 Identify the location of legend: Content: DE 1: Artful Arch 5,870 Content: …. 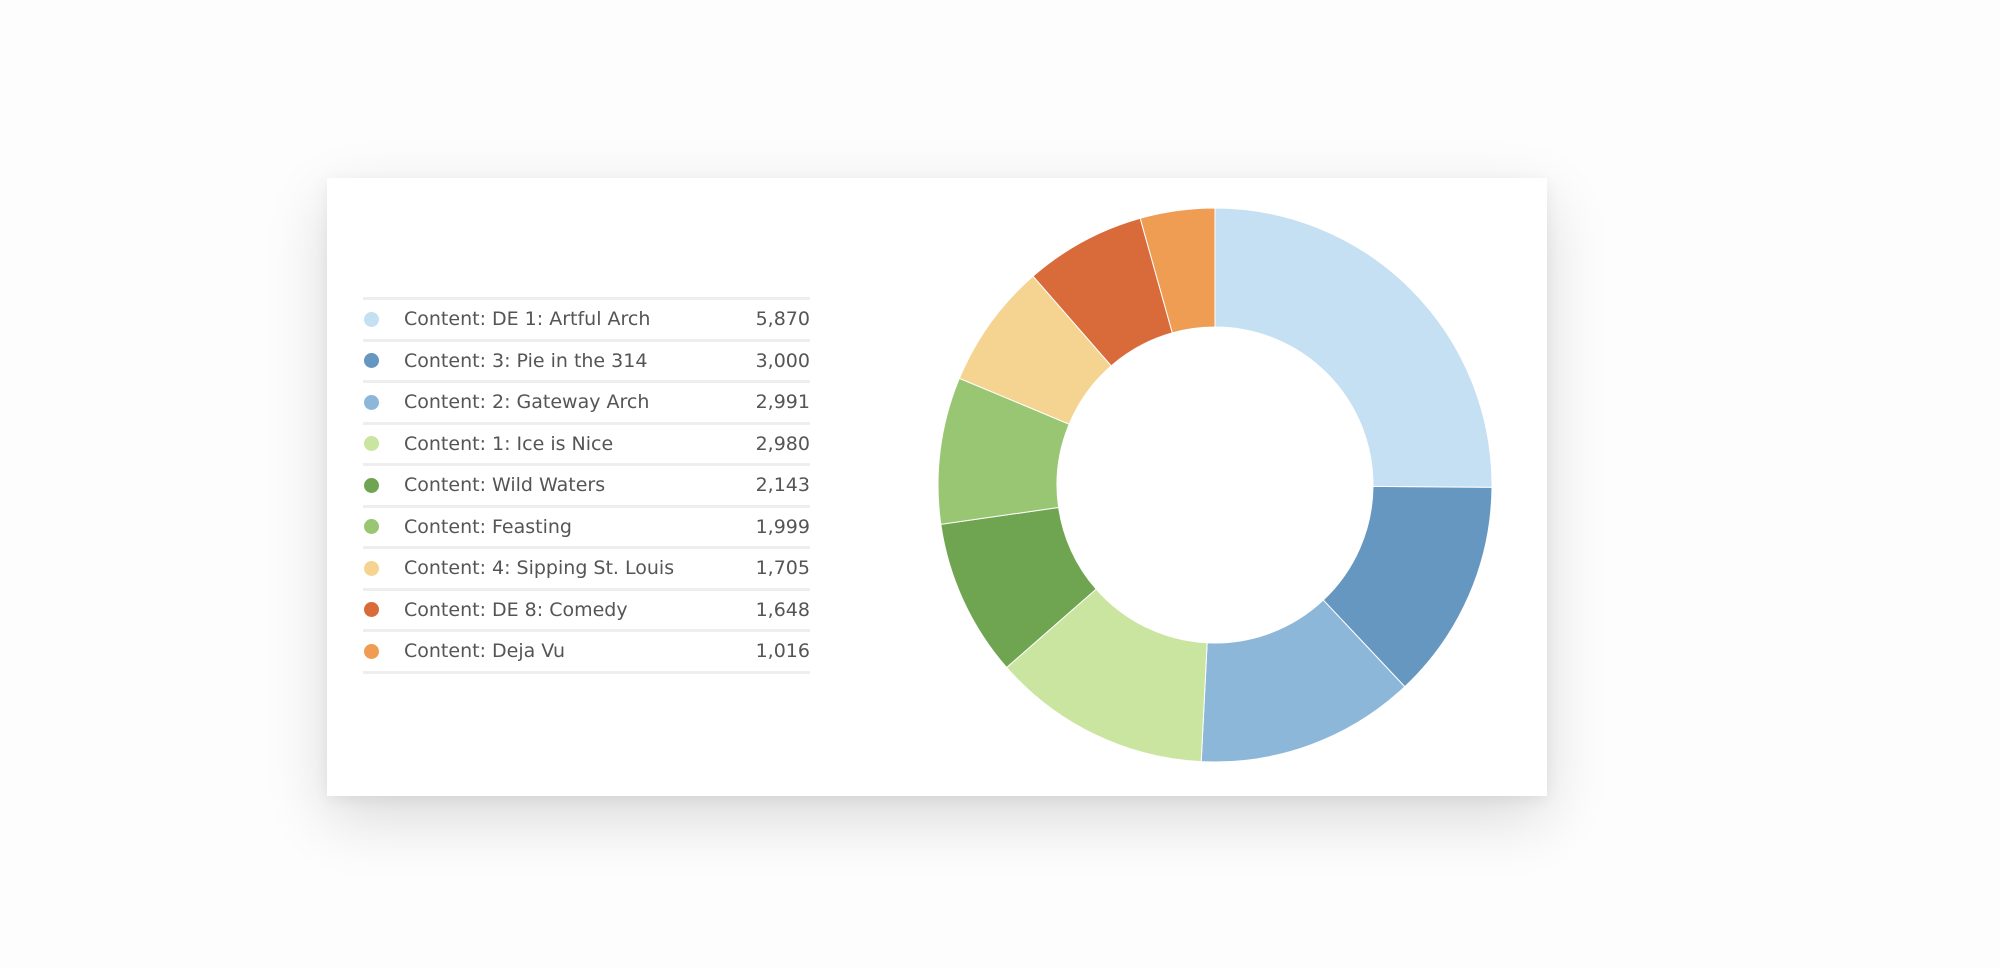
(586, 485).